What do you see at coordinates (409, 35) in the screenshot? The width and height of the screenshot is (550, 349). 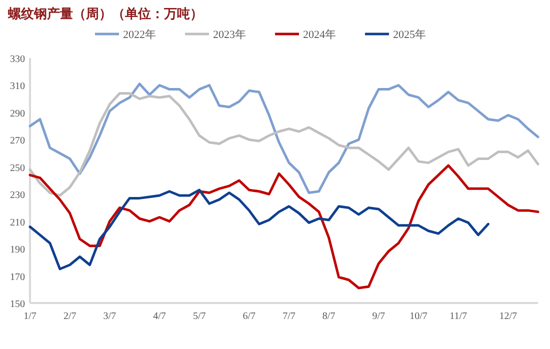 I see `legend-label: 2025年` at bounding box center [409, 35].